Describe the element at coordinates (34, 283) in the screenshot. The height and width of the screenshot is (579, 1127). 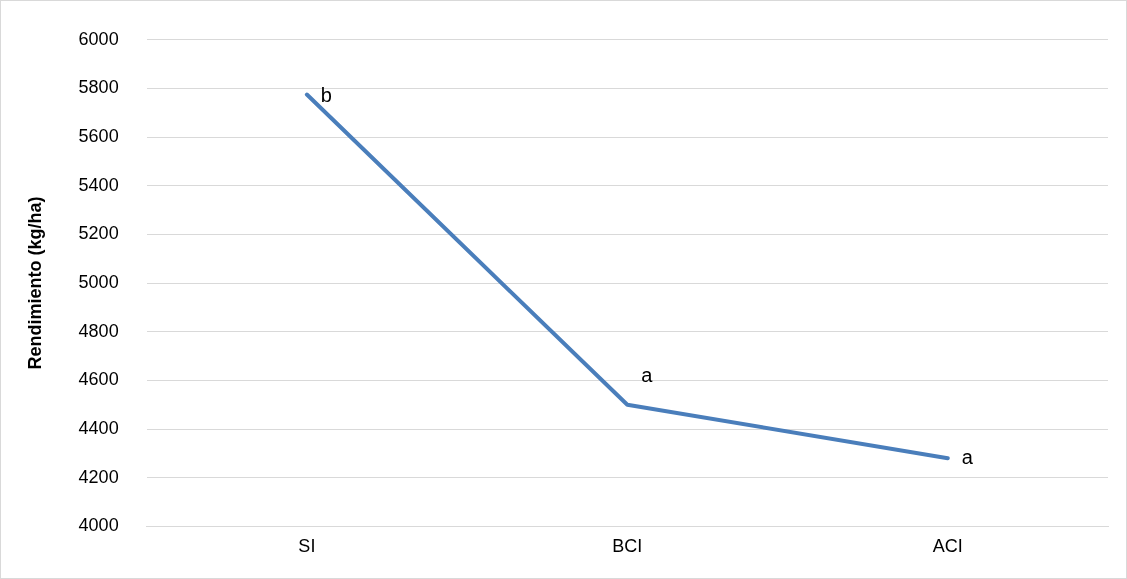
I see `y-axis-title: Rendimiento (kg/ha)` at that location.